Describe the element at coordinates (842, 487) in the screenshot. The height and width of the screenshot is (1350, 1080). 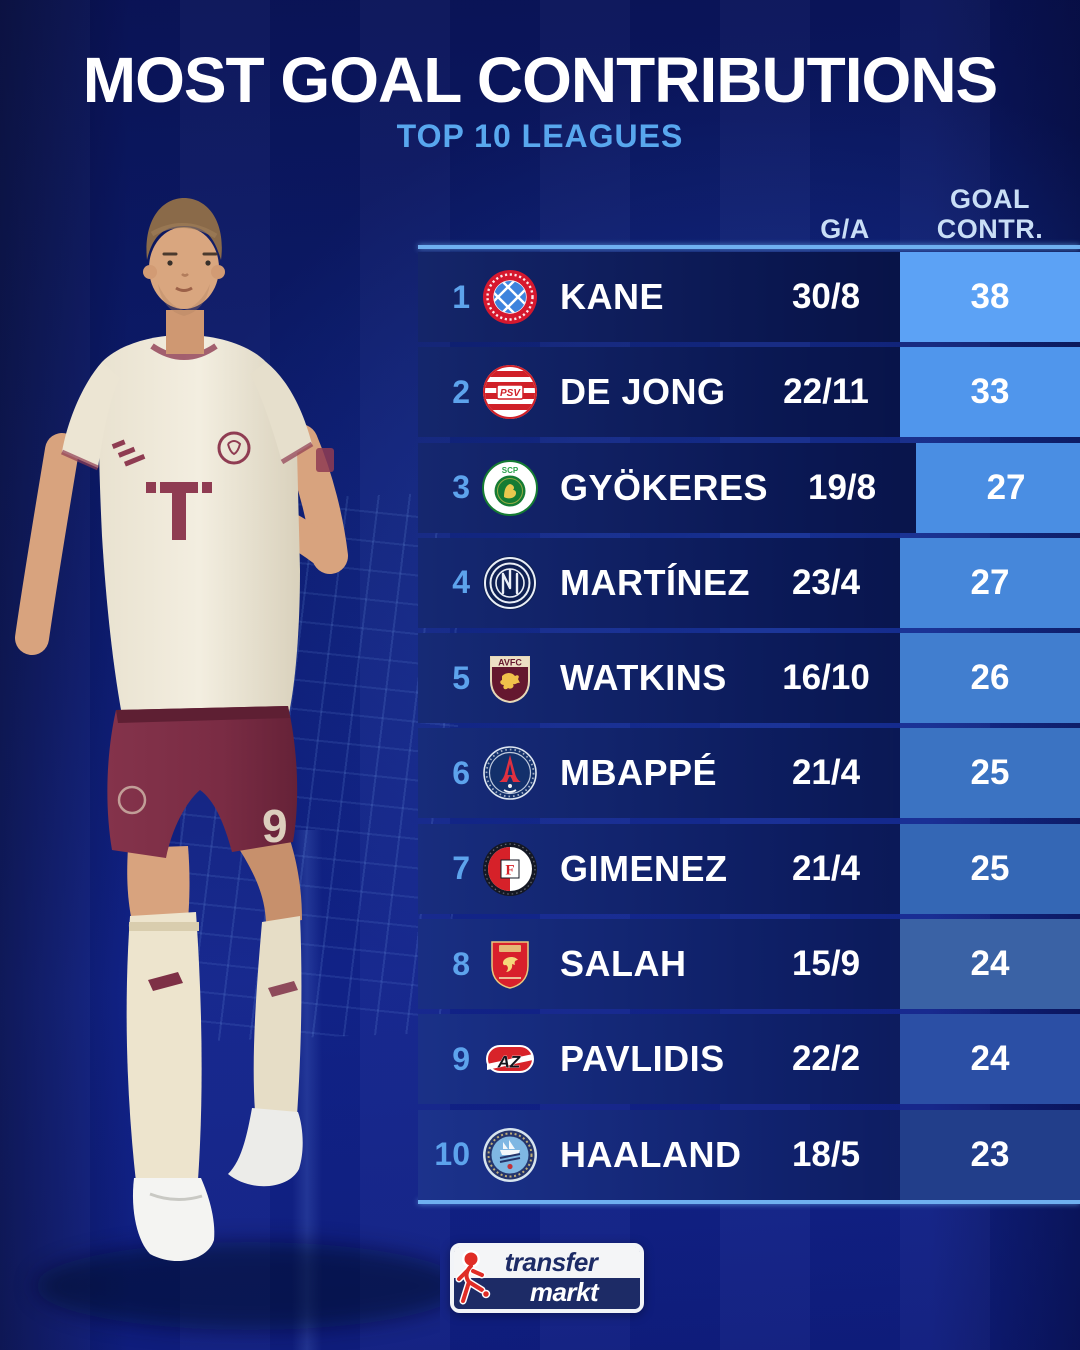
I see `ga-value: 19/8` at that location.